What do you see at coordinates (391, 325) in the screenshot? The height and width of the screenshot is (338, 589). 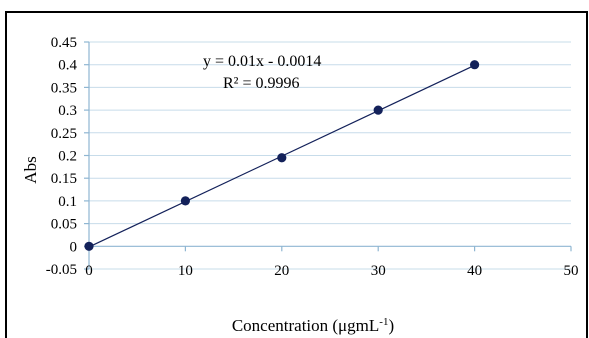 I see `x-axis-label-close: )` at bounding box center [391, 325].